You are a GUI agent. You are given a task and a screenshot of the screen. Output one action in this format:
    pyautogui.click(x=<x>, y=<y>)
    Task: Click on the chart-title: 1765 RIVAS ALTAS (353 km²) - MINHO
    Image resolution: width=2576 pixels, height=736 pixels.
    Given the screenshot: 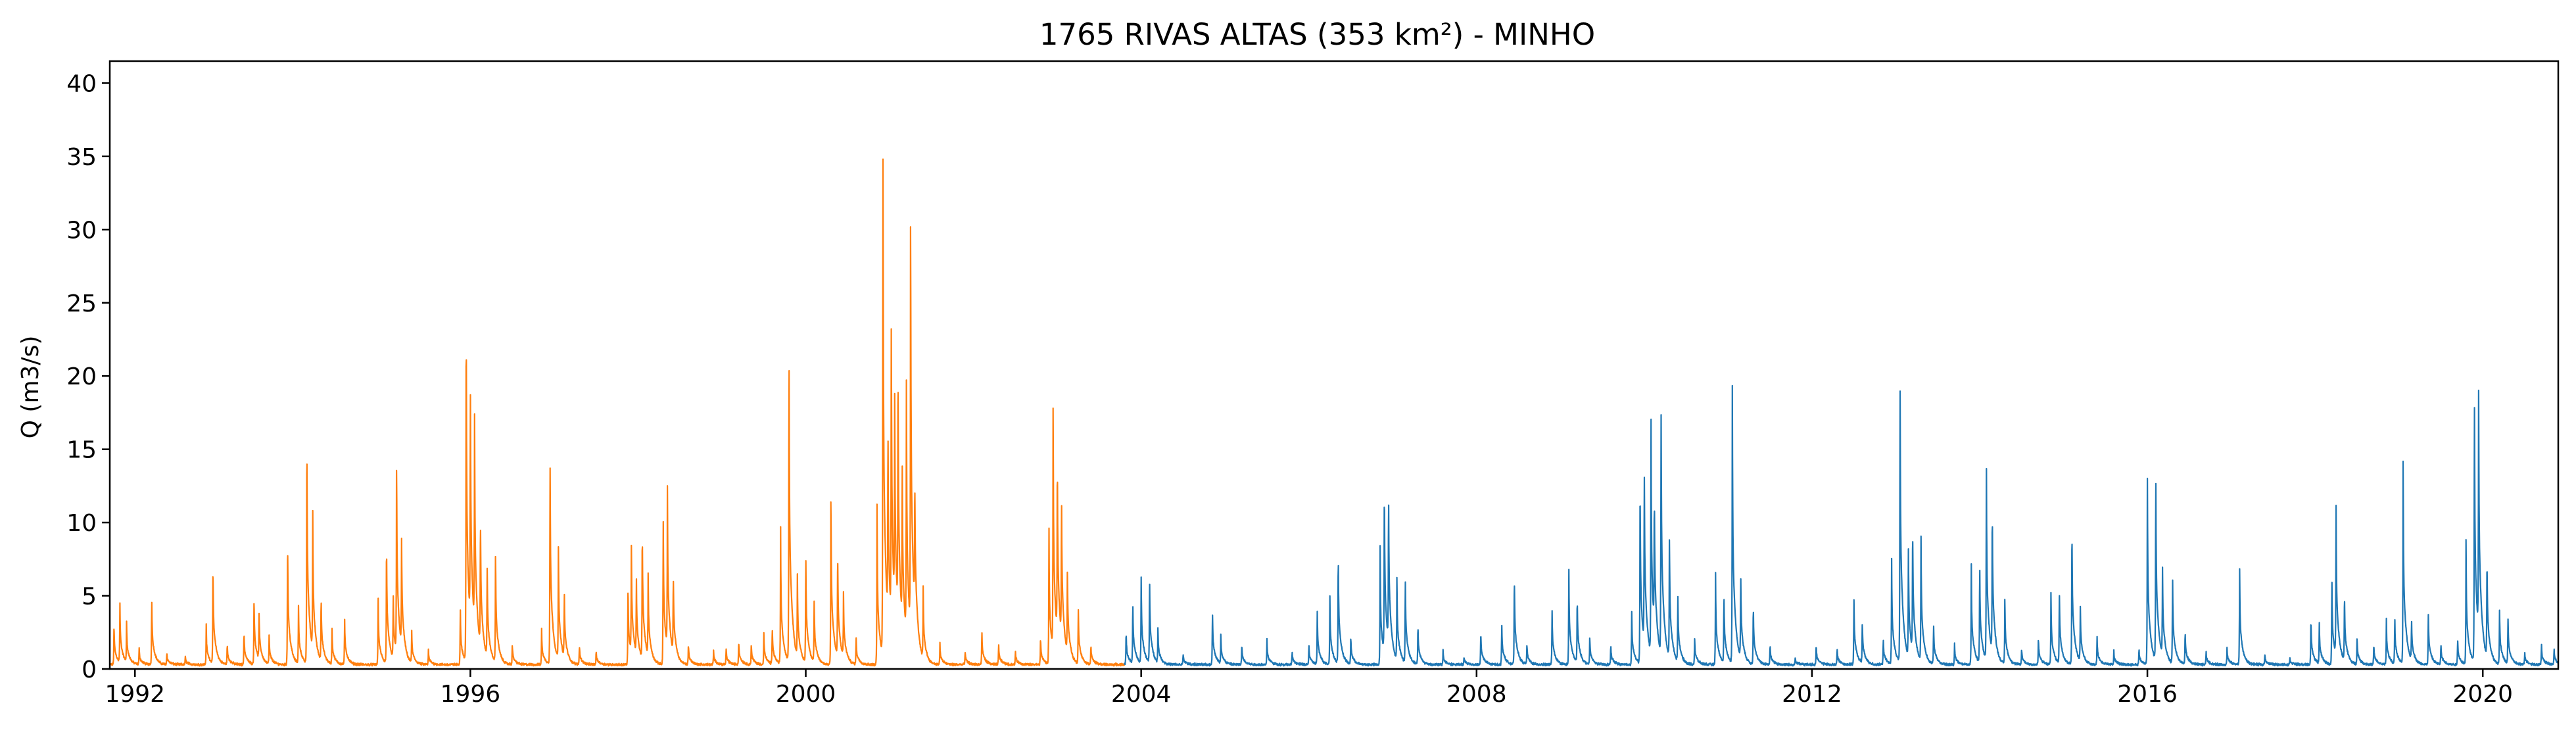 What is the action you would take?
    pyautogui.click(x=1317, y=34)
    